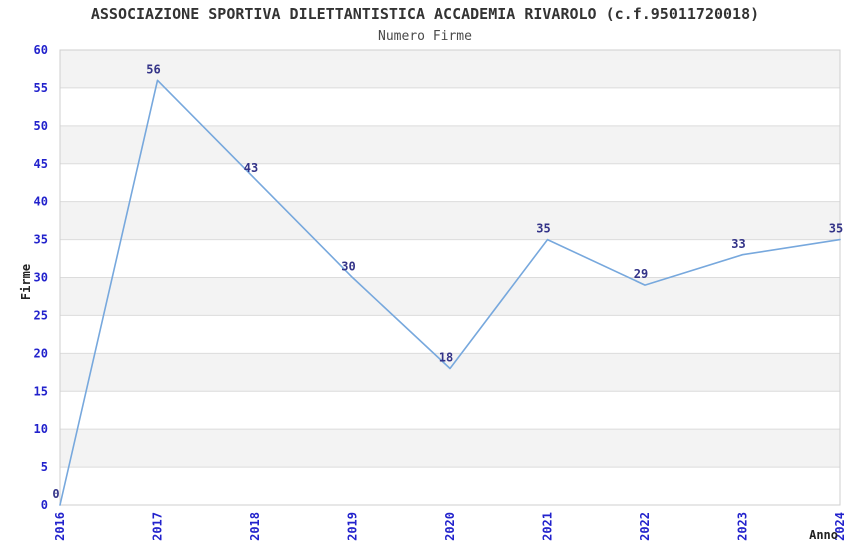  Describe the element at coordinates (158, 526) in the screenshot. I see `x-tick-label: 2017` at that location.